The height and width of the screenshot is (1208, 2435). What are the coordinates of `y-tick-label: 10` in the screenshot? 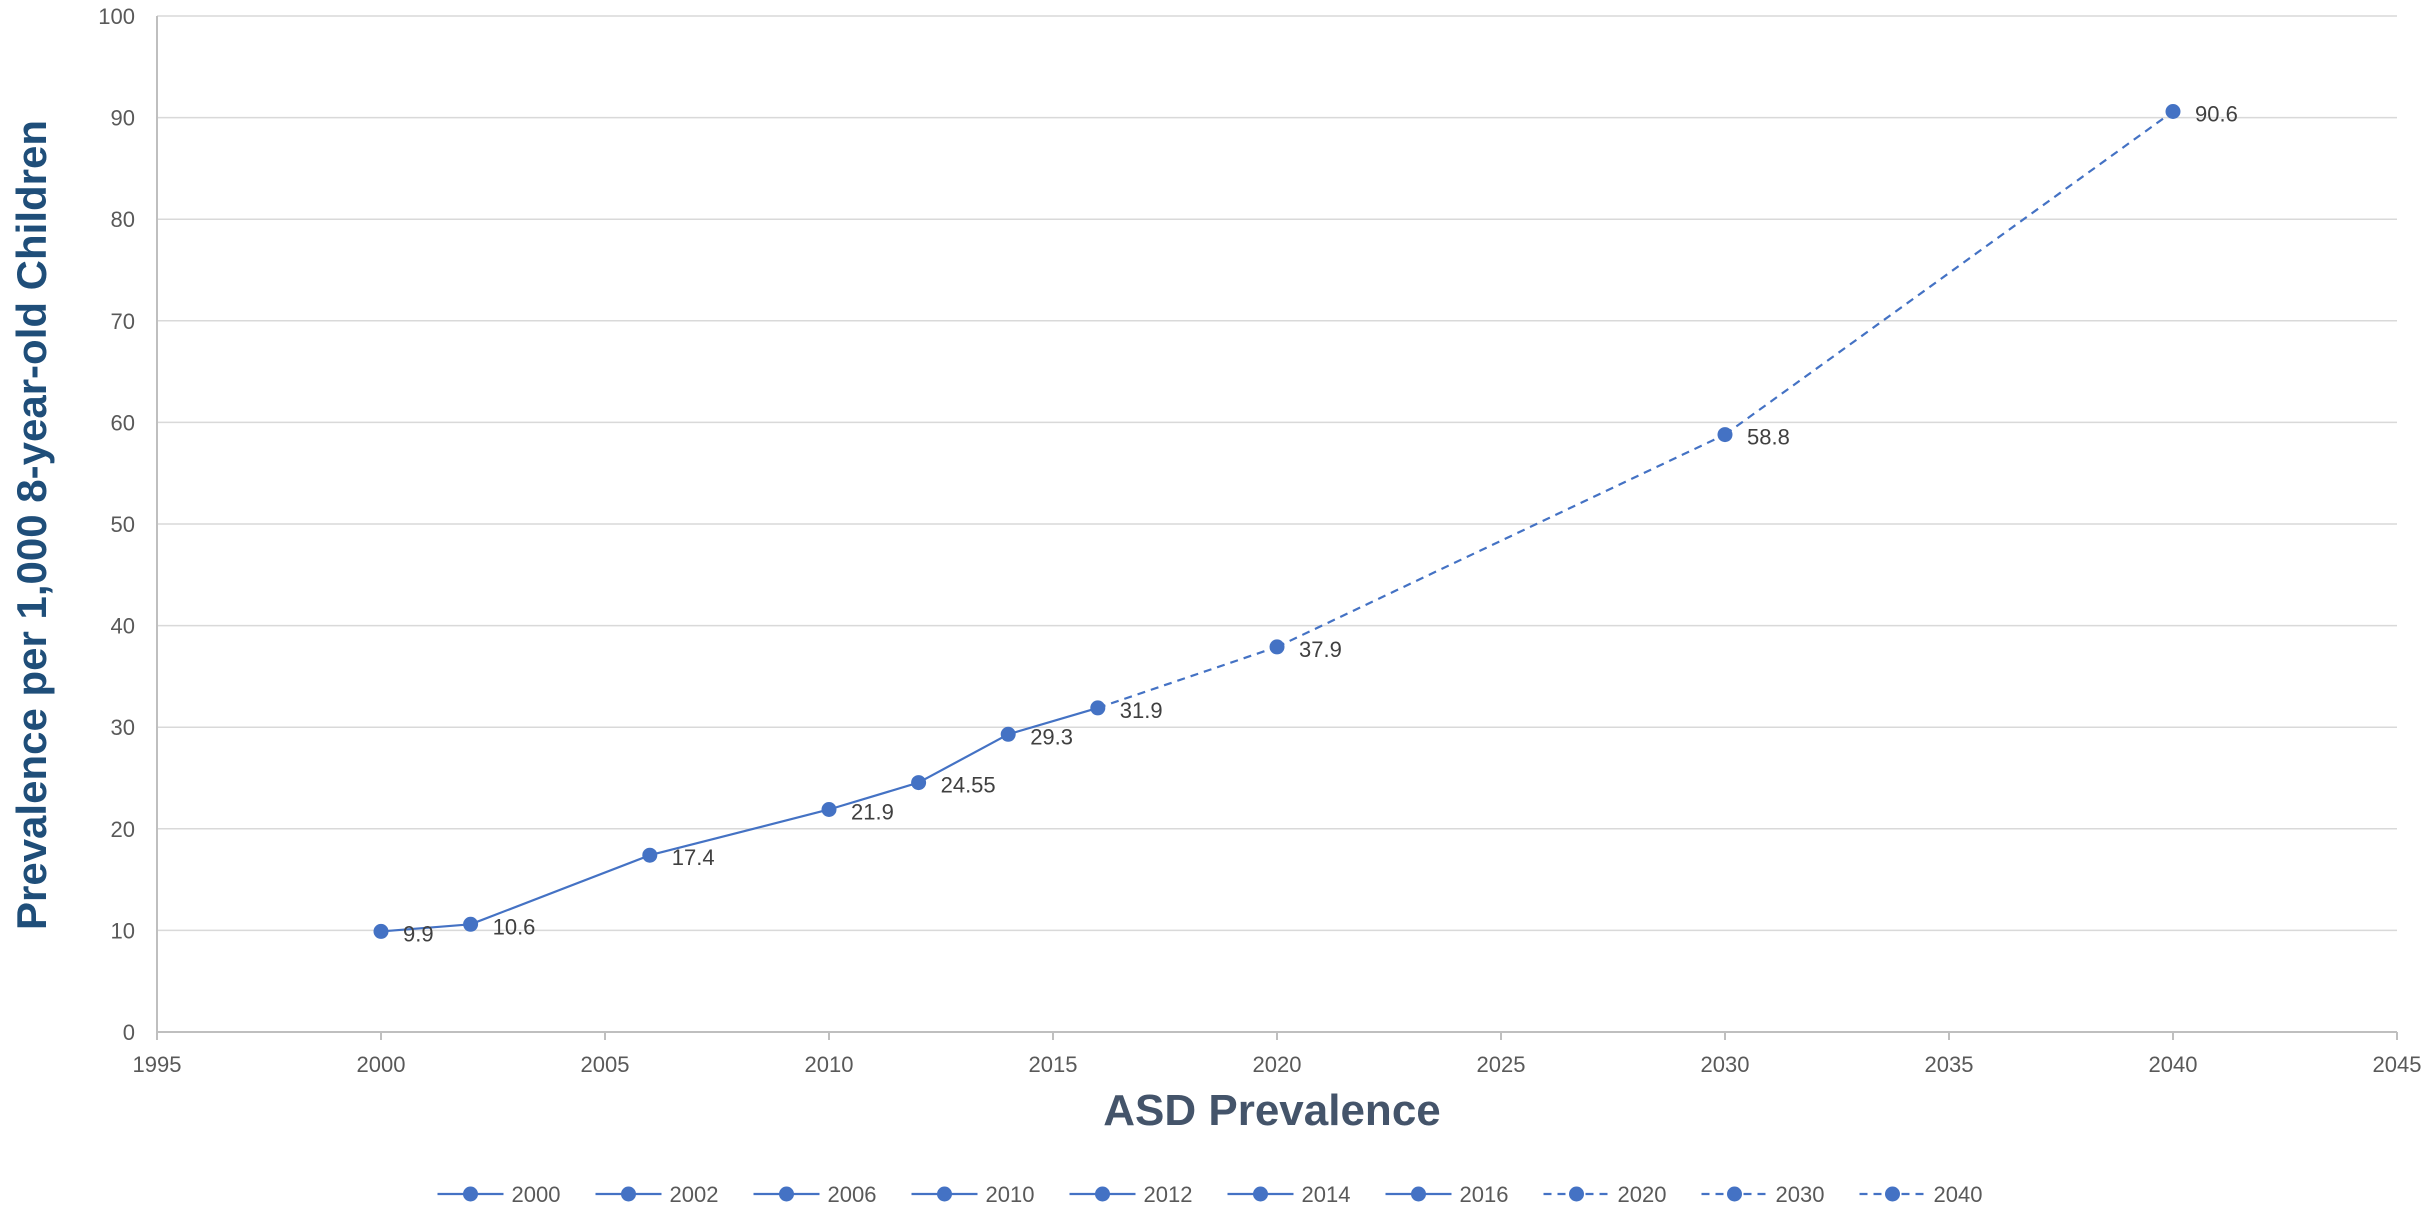 It's located at (123, 930).